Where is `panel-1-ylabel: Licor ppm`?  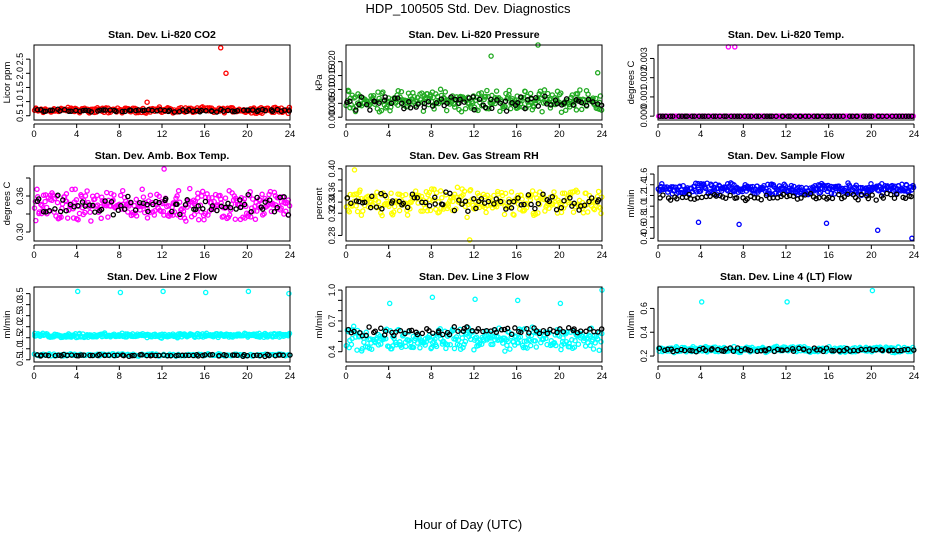 panel-1-ylabel: Licor ppm is located at coordinates (7, 83).